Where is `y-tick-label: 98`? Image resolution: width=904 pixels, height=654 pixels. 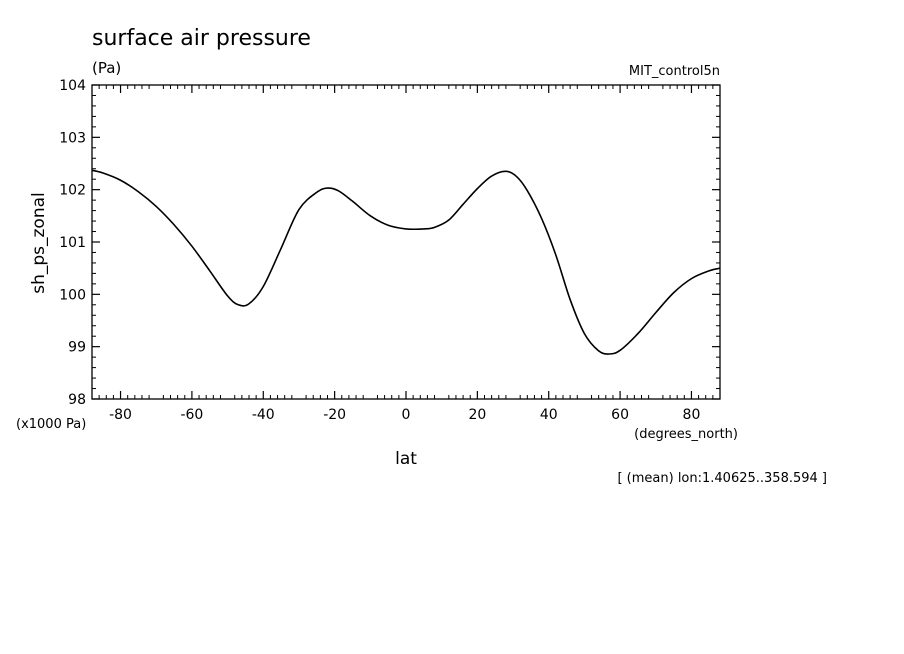 y-tick-label: 98 is located at coordinates (77, 400).